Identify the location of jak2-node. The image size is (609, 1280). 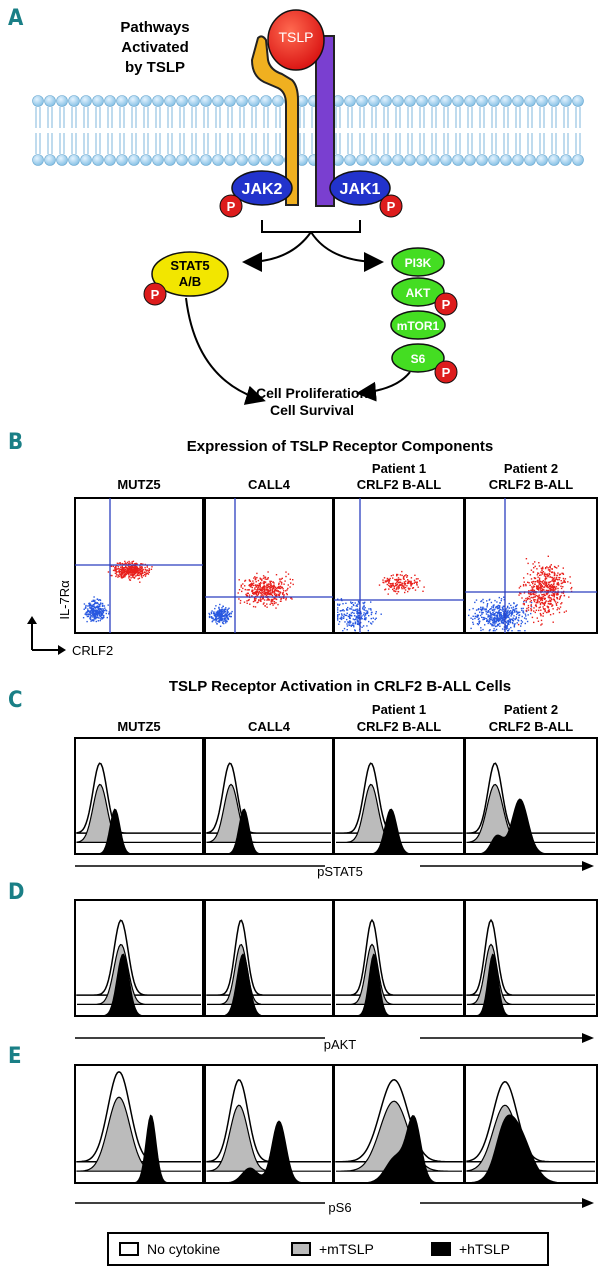
(262, 188).